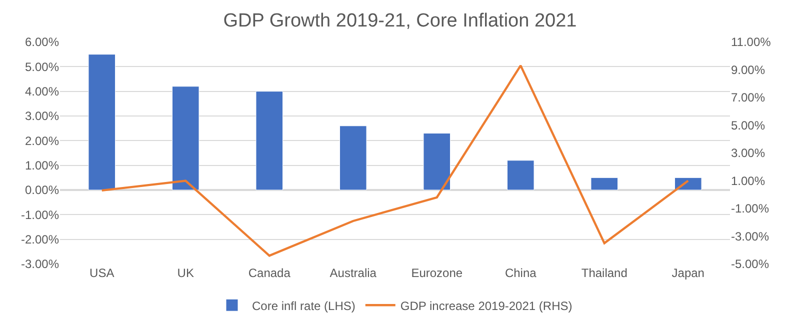  Describe the element at coordinates (40, 239) in the screenshot. I see `y-tick-label: -2.00%` at that location.